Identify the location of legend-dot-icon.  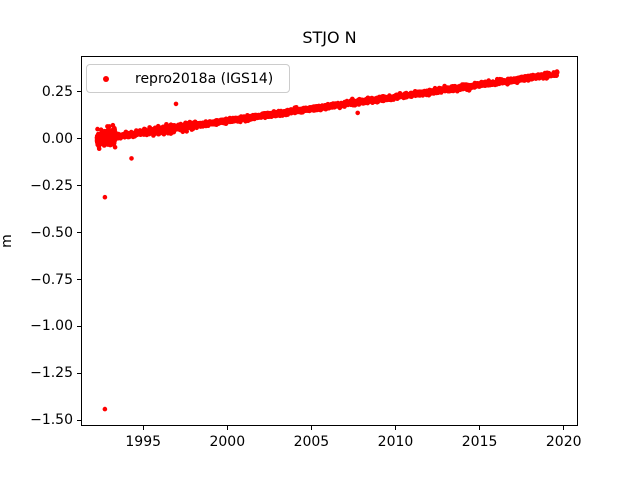
(106, 79).